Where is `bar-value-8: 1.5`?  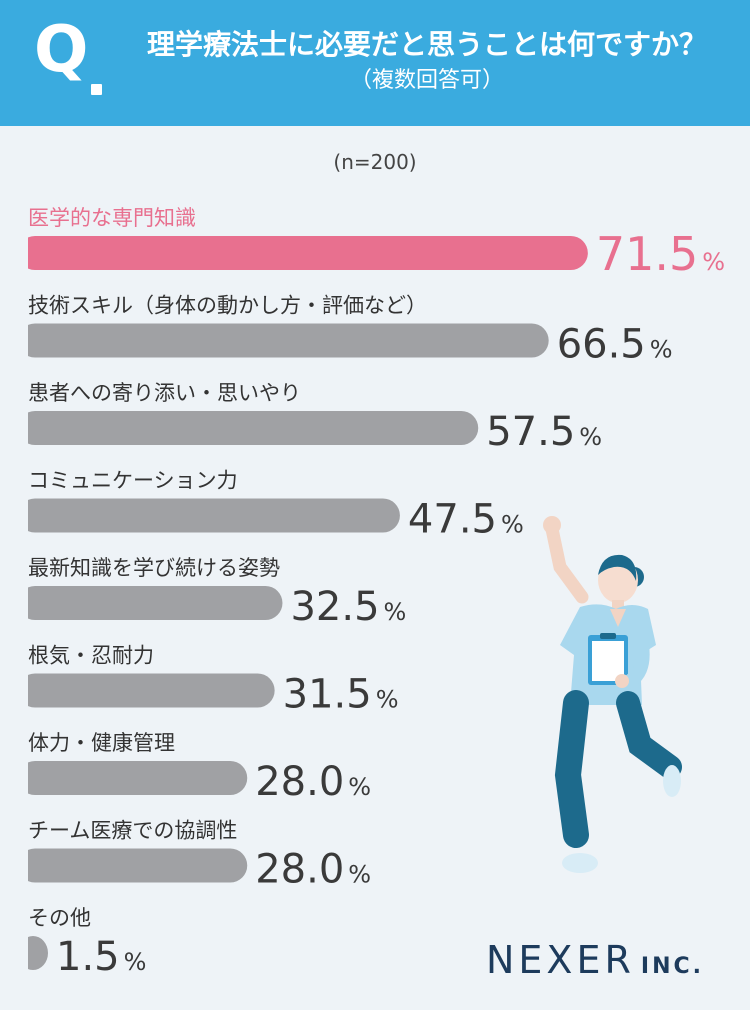 bar-value-8: 1.5 is located at coordinates (88, 957).